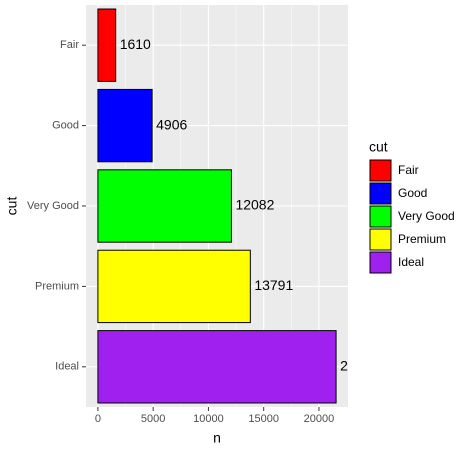  I want to click on y-tick-label: Premium, so click(57, 286).